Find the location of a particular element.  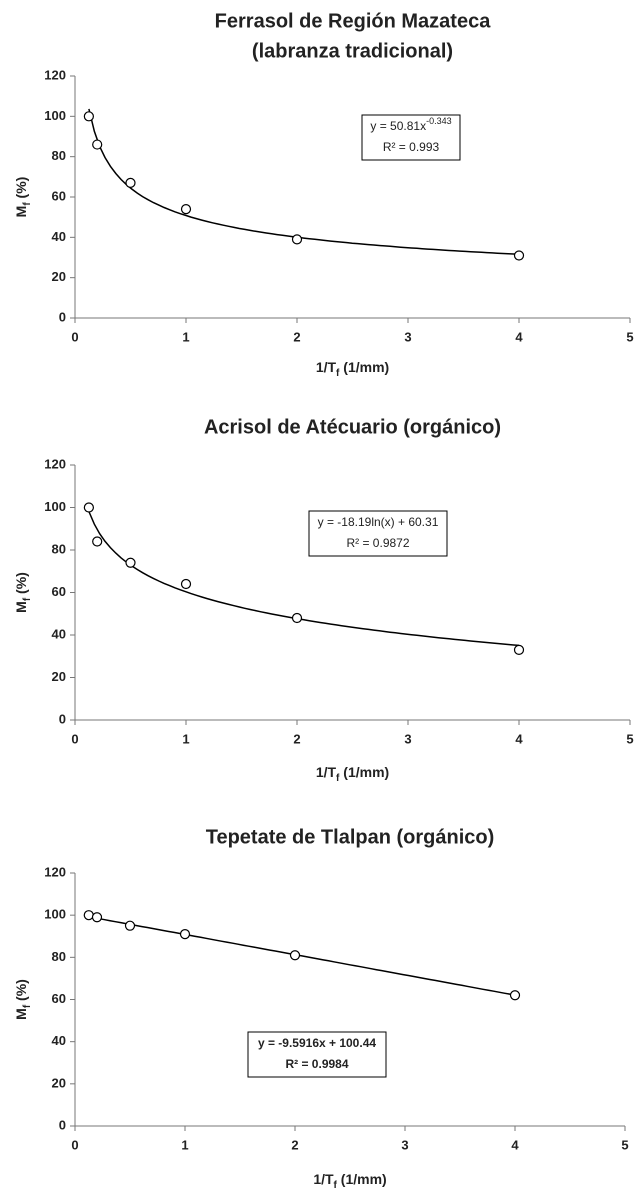

equation: y = 50.81x-0.343 is located at coordinates (410, 124).